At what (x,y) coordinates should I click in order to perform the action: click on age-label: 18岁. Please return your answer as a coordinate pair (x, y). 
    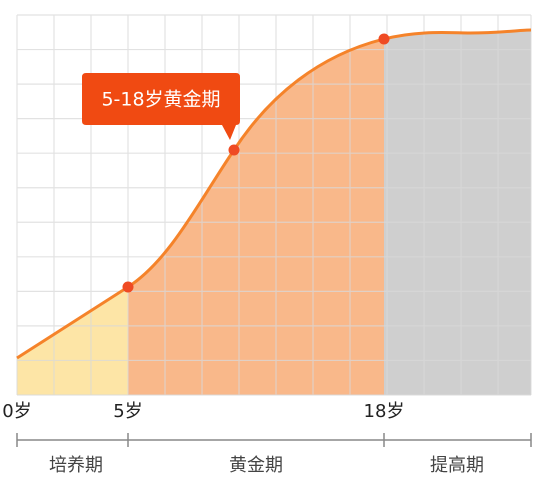
    Looking at the image, I should click on (384, 411).